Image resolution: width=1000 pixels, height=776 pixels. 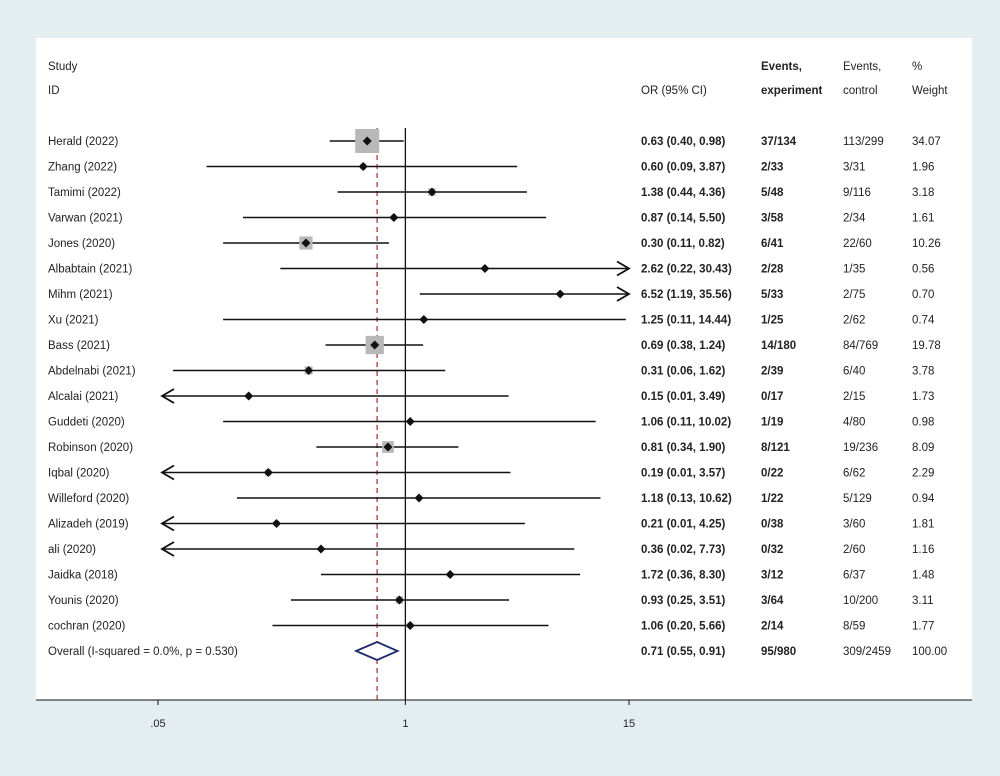 What do you see at coordinates (923, 295) in the screenshot?
I see `weight-value: 0.70` at bounding box center [923, 295].